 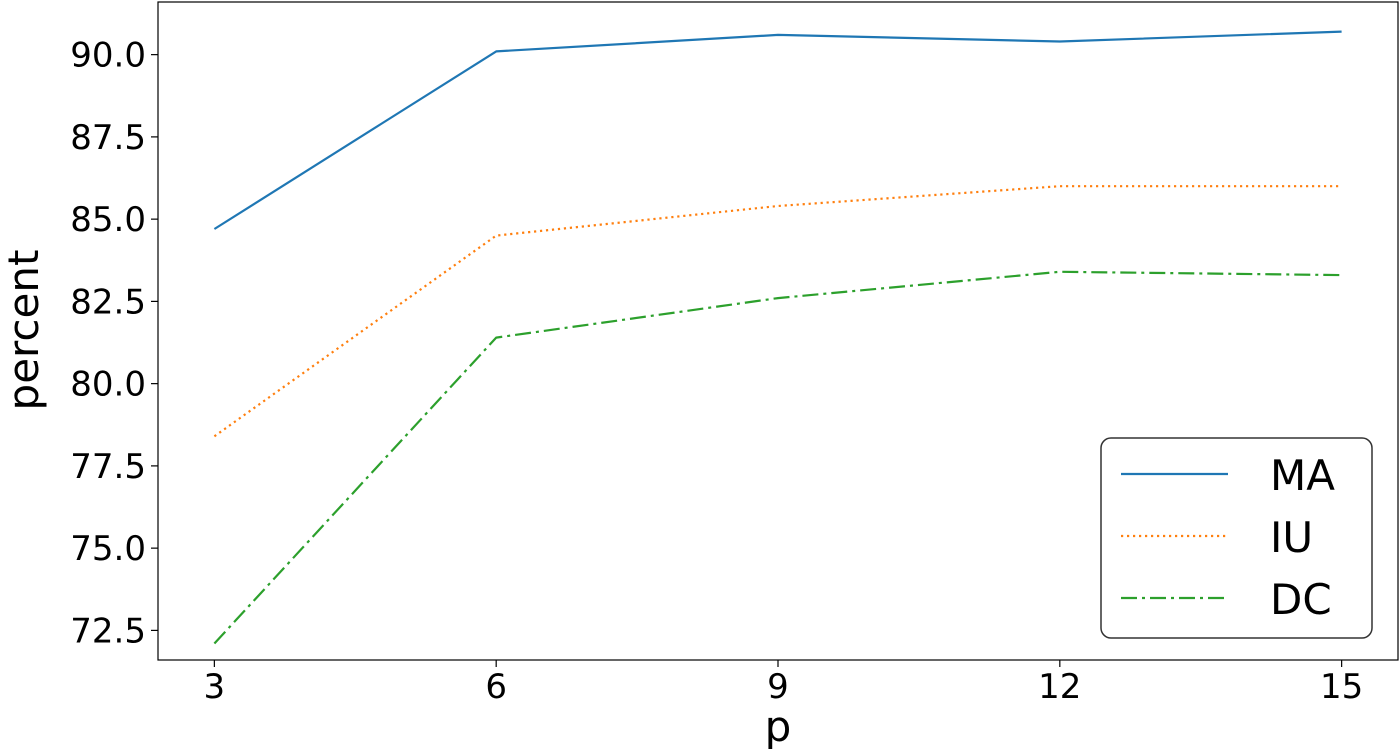 I want to click on y-tick-label: 82.5, so click(x=108, y=302).